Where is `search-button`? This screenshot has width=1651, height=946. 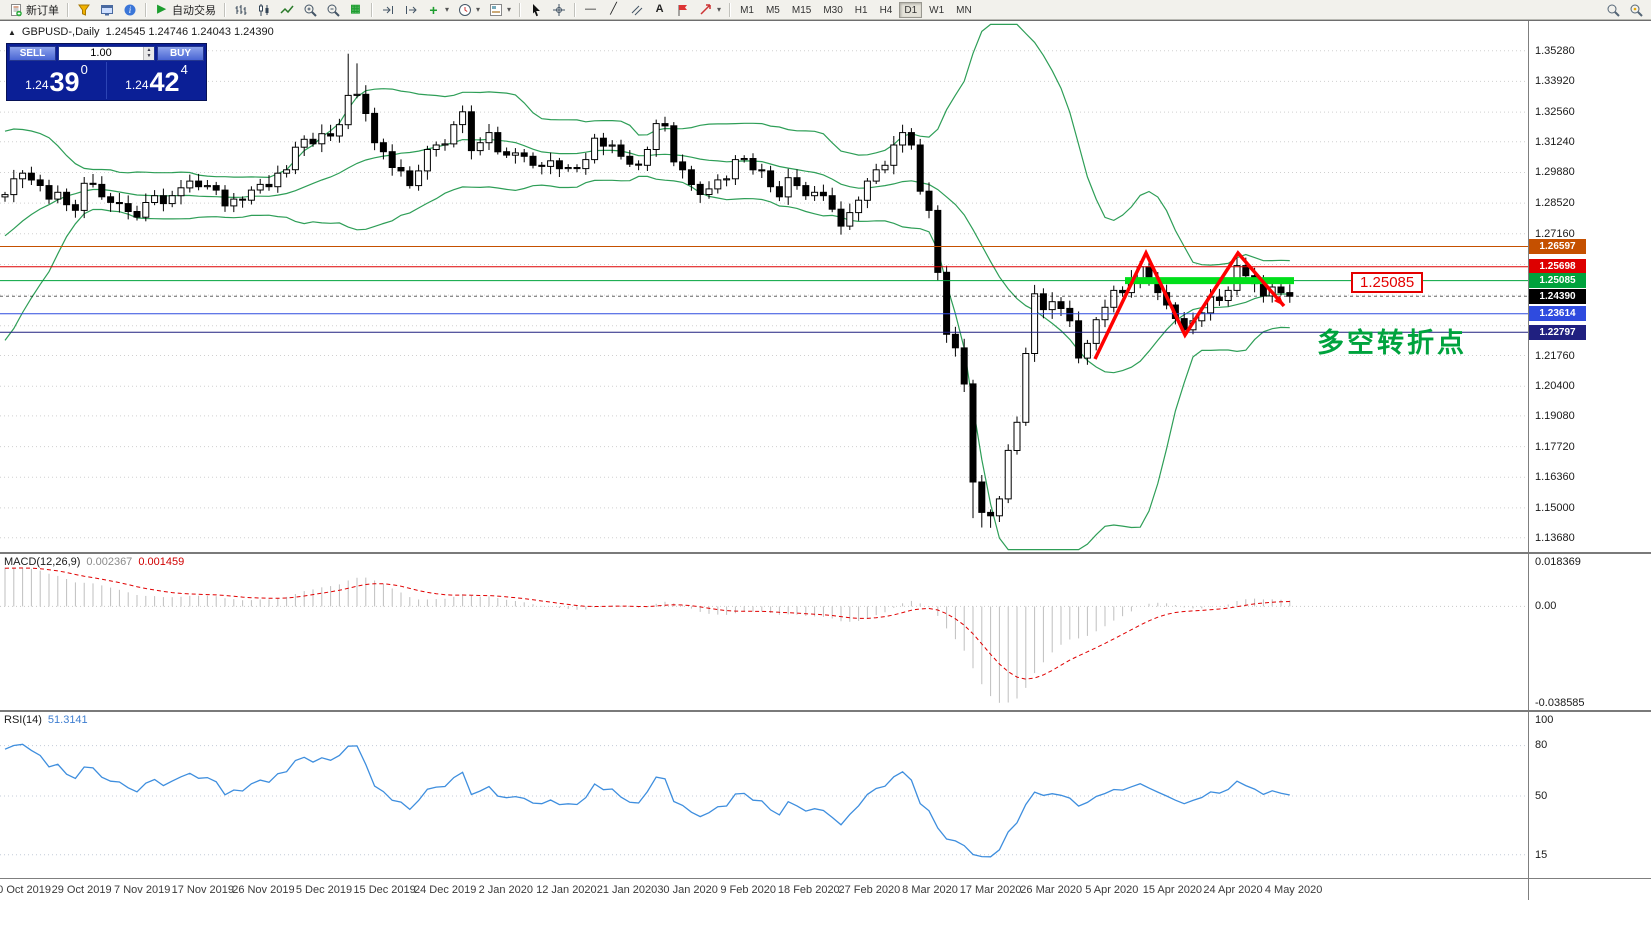 search-button is located at coordinates (1612, 10).